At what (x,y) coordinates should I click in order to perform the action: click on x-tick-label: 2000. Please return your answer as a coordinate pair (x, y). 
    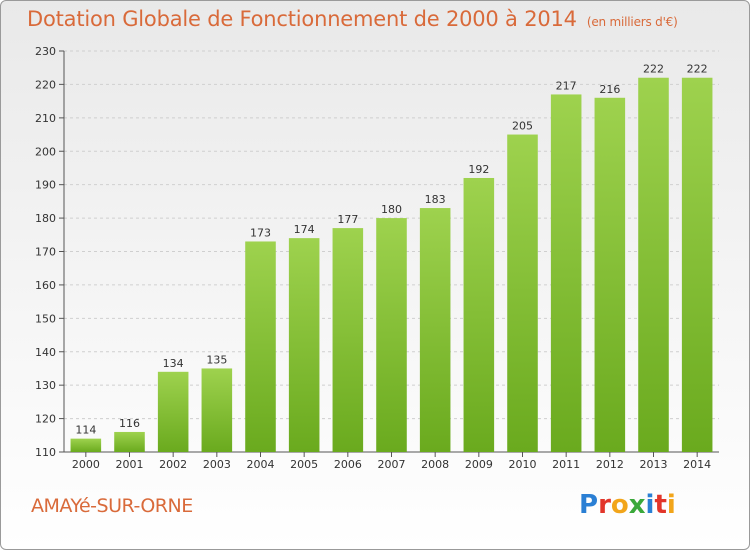
    Looking at the image, I should click on (86, 464).